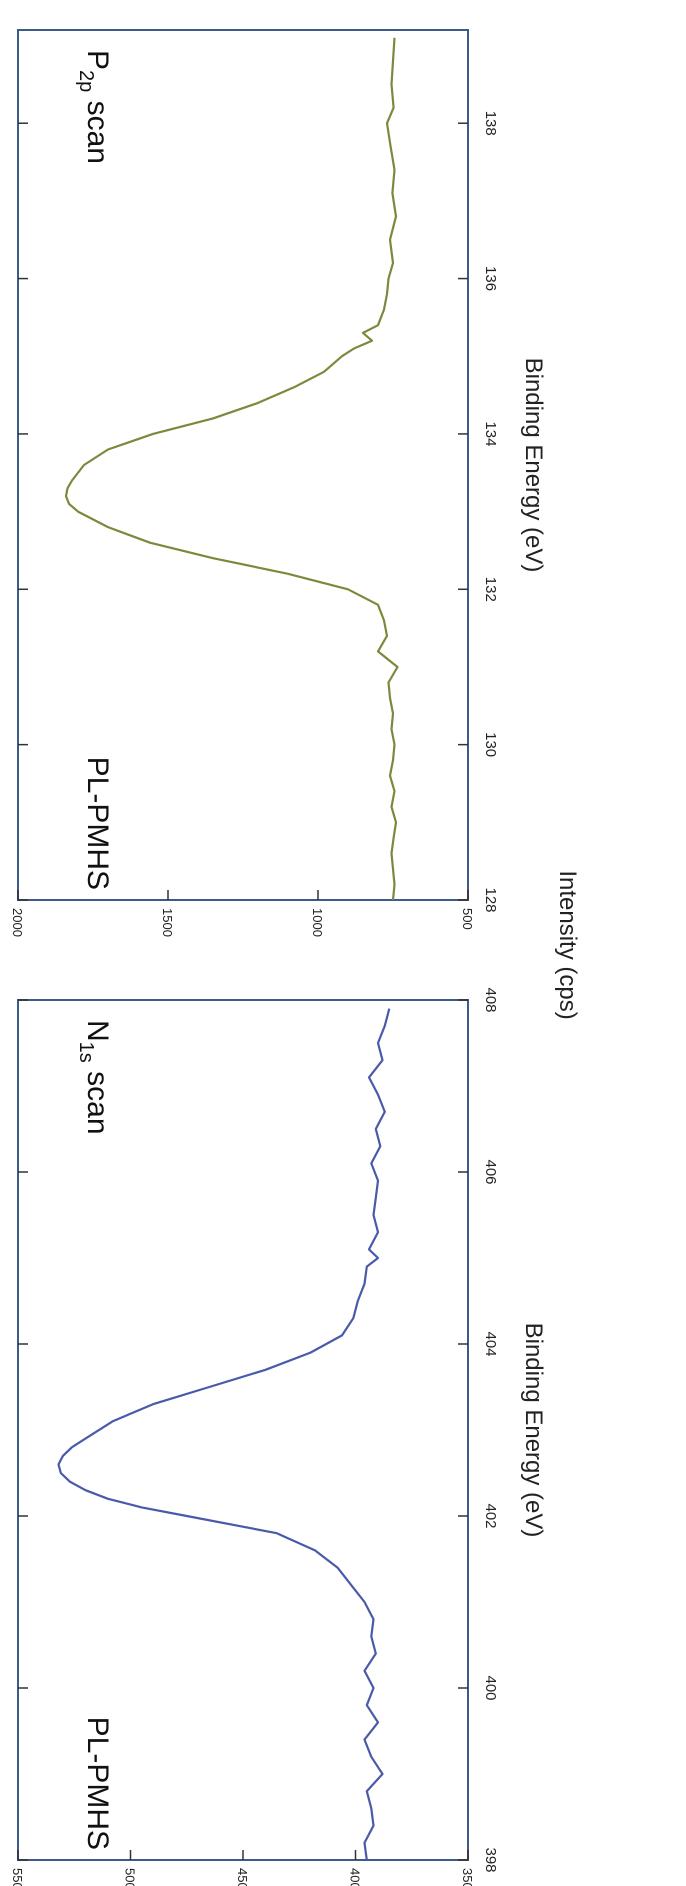  Describe the element at coordinates (242, 1877) in the screenshot. I see `y-tick-label: 4500` at that location.